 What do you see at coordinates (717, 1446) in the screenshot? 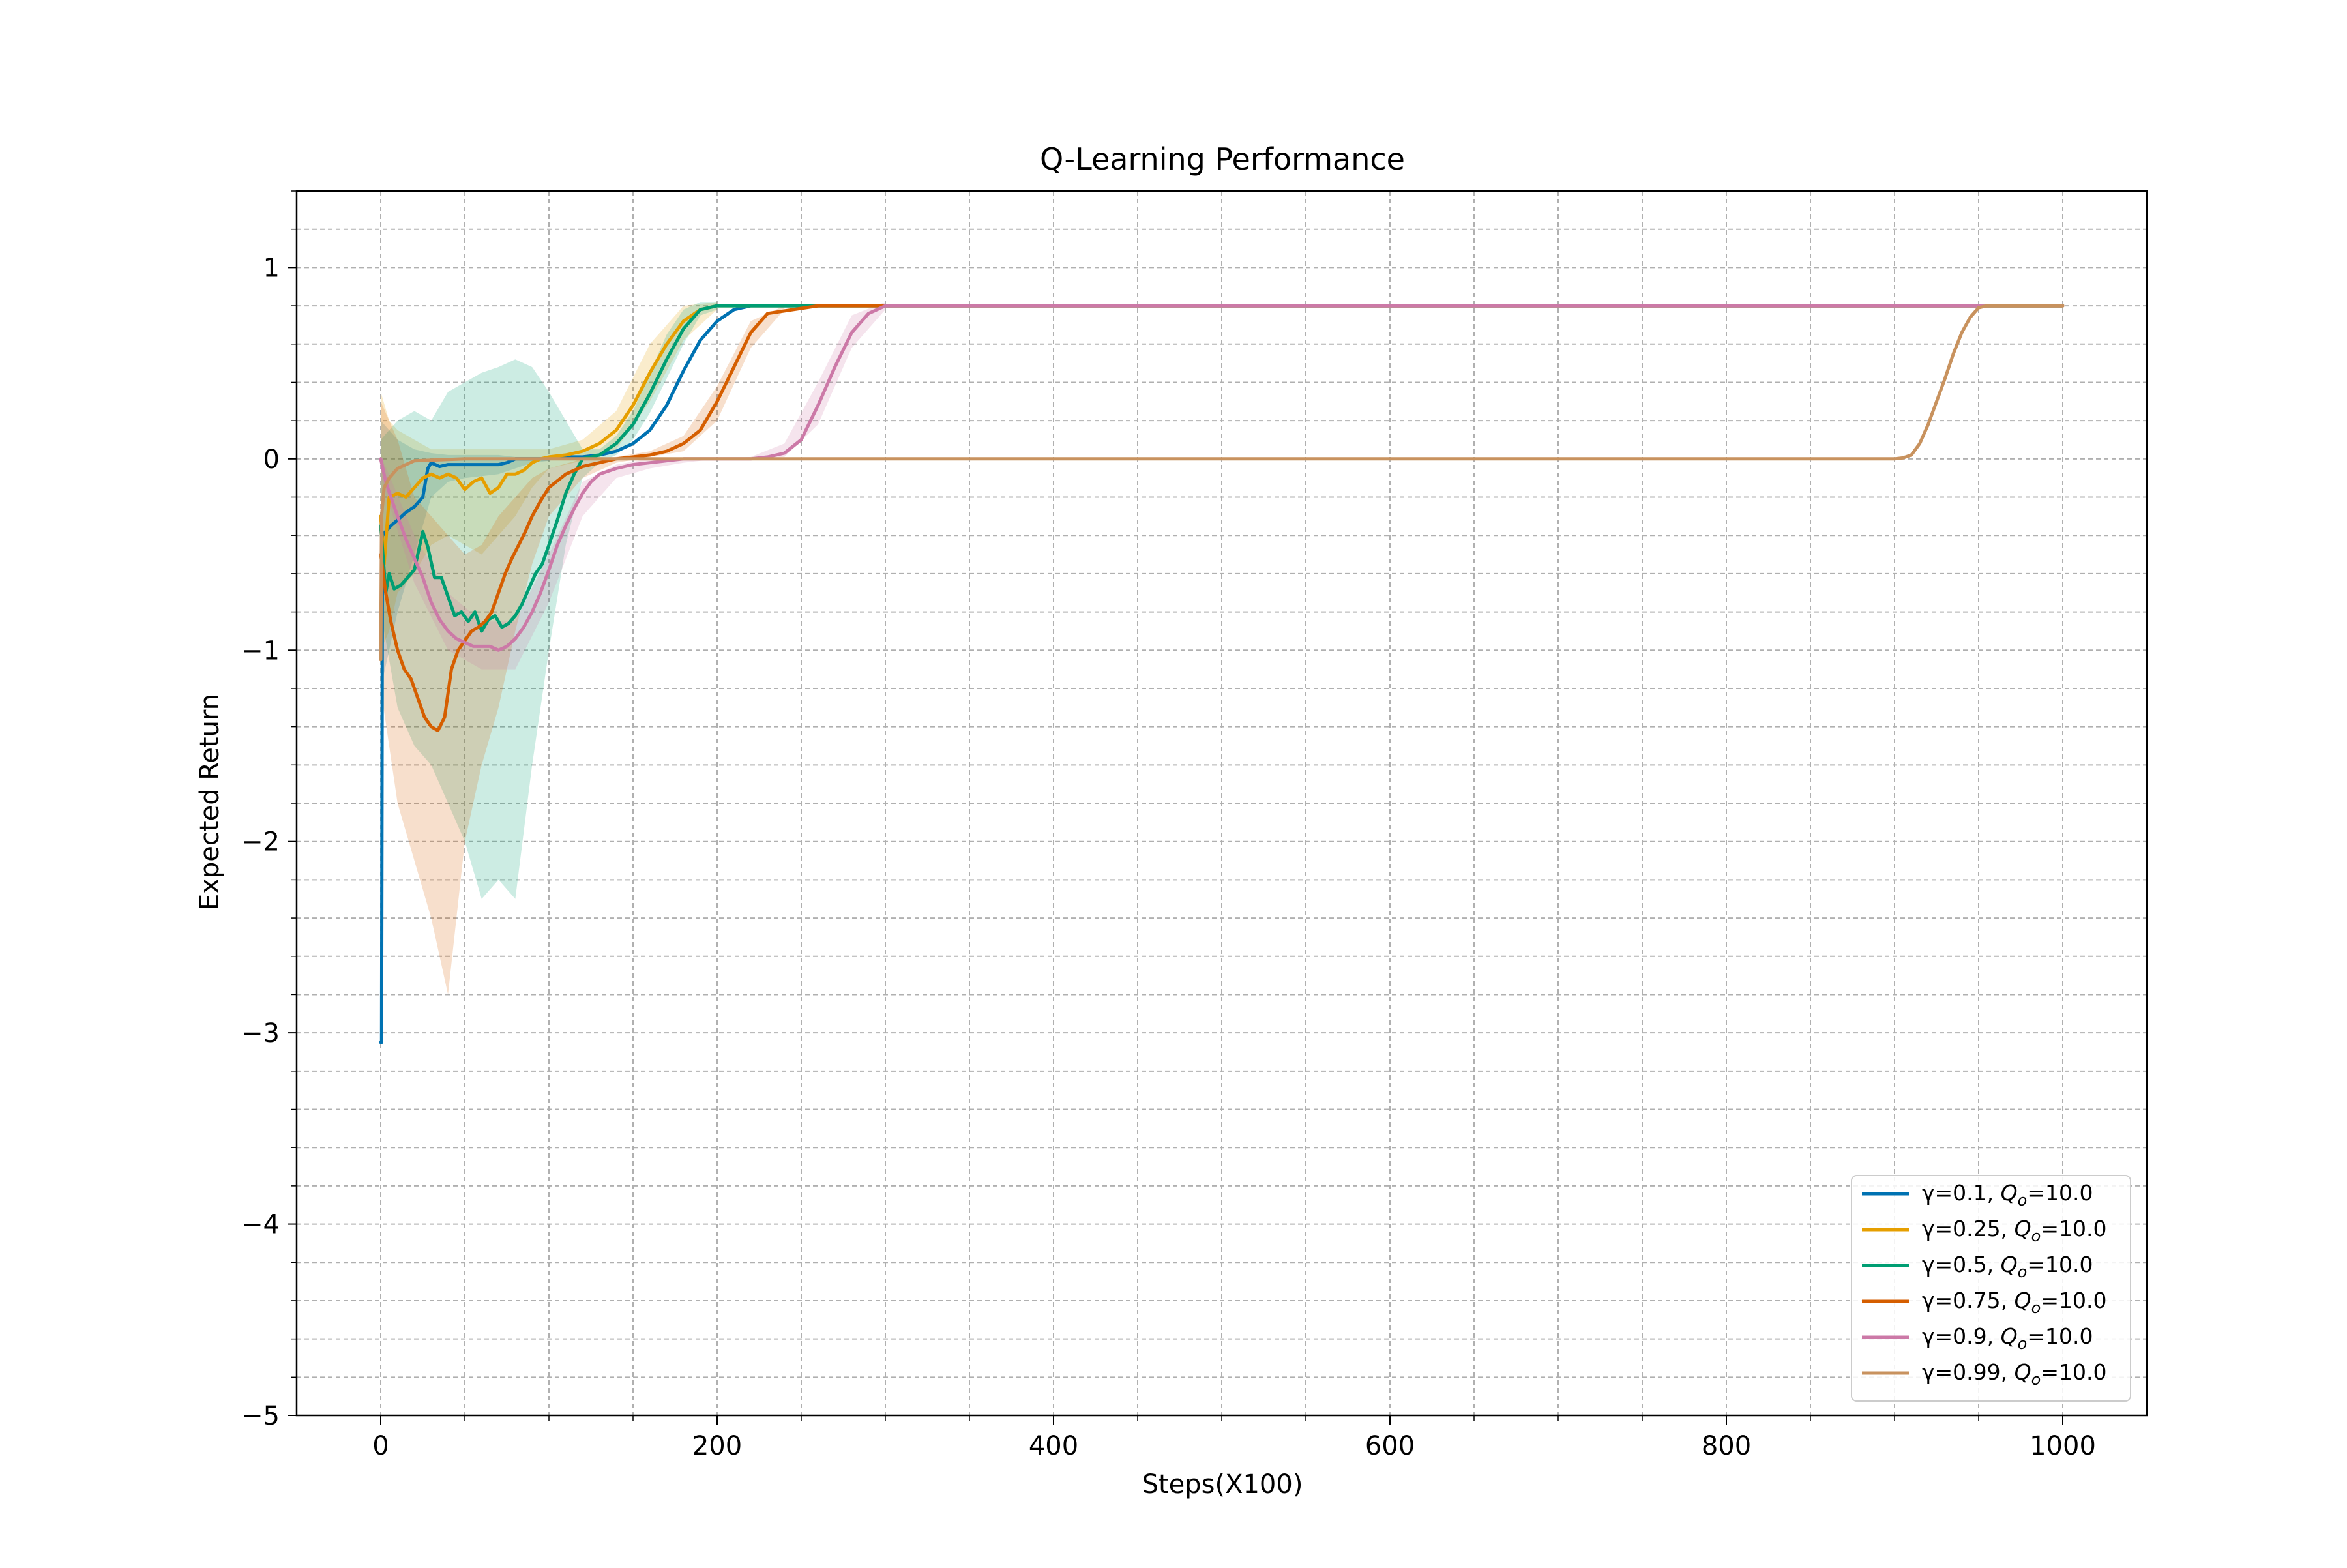
I see `x-tick-label: 200` at bounding box center [717, 1446].